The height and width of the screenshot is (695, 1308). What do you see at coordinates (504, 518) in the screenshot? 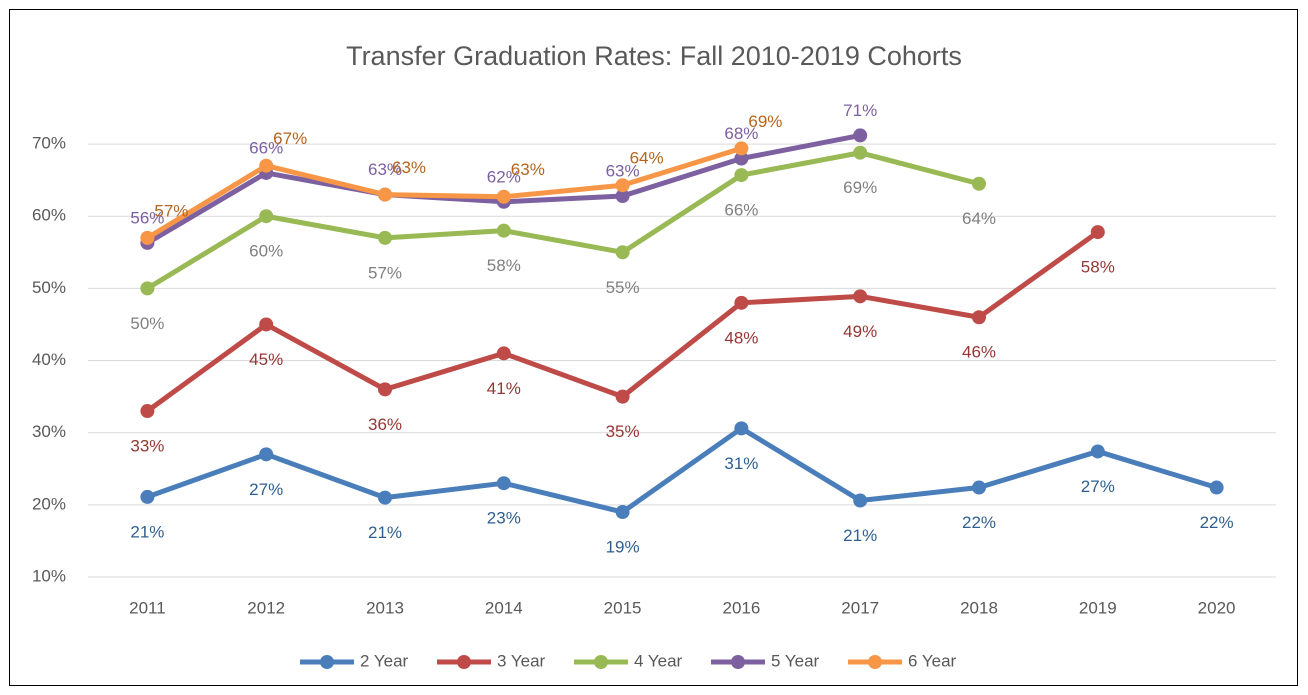
I see `data-label: 23%` at bounding box center [504, 518].